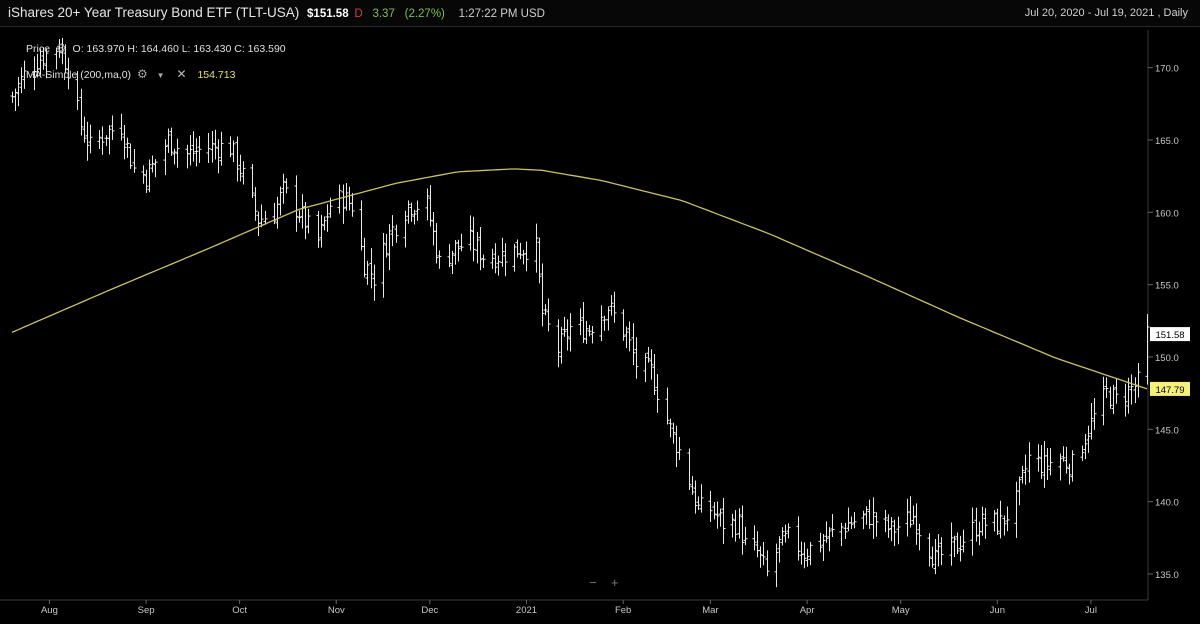 This screenshot has height=624, width=1200. What do you see at coordinates (1167, 358) in the screenshot?
I see `y-tick-label: 150.0` at bounding box center [1167, 358].